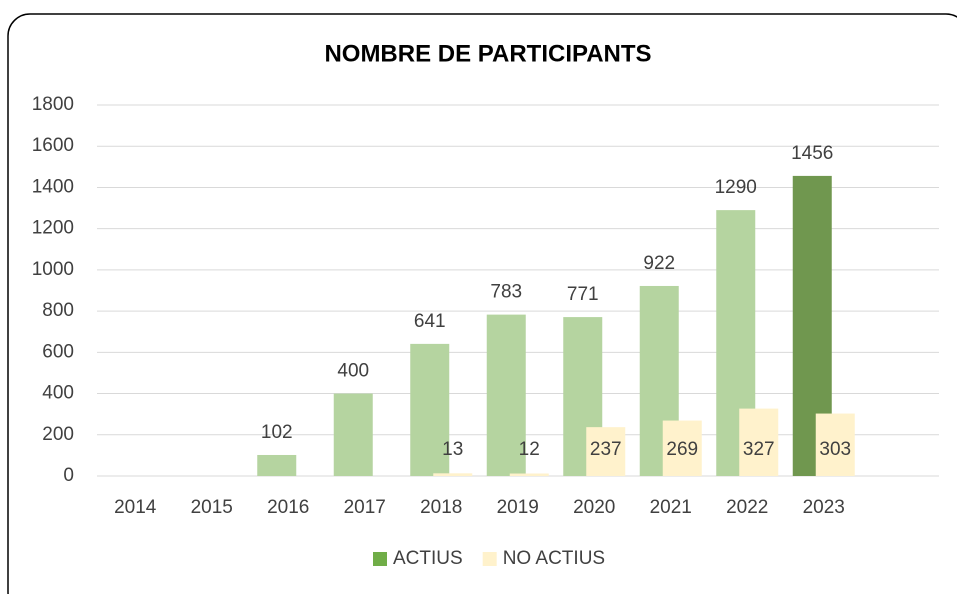 Image resolution: width=957 pixels, height=594 pixels. Describe the element at coordinates (594, 507) in the screenshot. I see `x-tick-label: 2020` at that location.